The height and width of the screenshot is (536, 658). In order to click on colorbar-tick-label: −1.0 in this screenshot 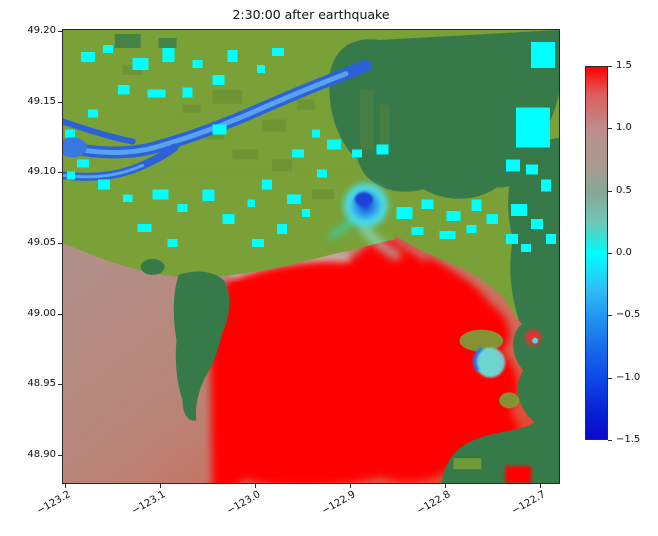, I will do `click(628, 377)`.